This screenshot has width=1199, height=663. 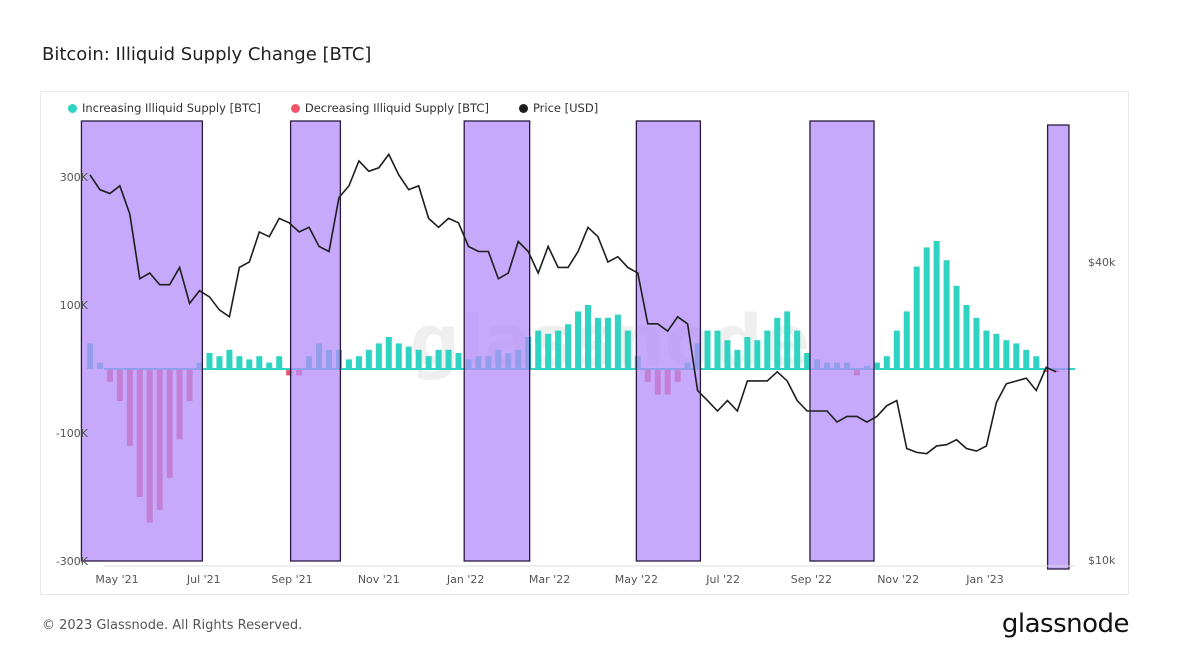 I want to click on x-tick-label: Jul '22, so click(x=722, y=579).